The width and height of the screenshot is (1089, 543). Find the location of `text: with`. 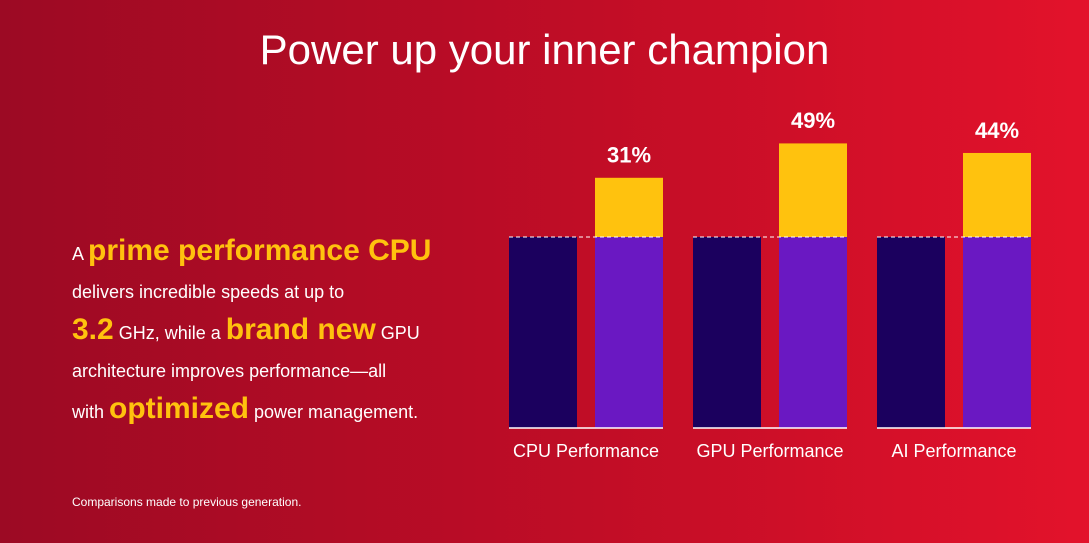

text: with is located at coordinates (91, 412).